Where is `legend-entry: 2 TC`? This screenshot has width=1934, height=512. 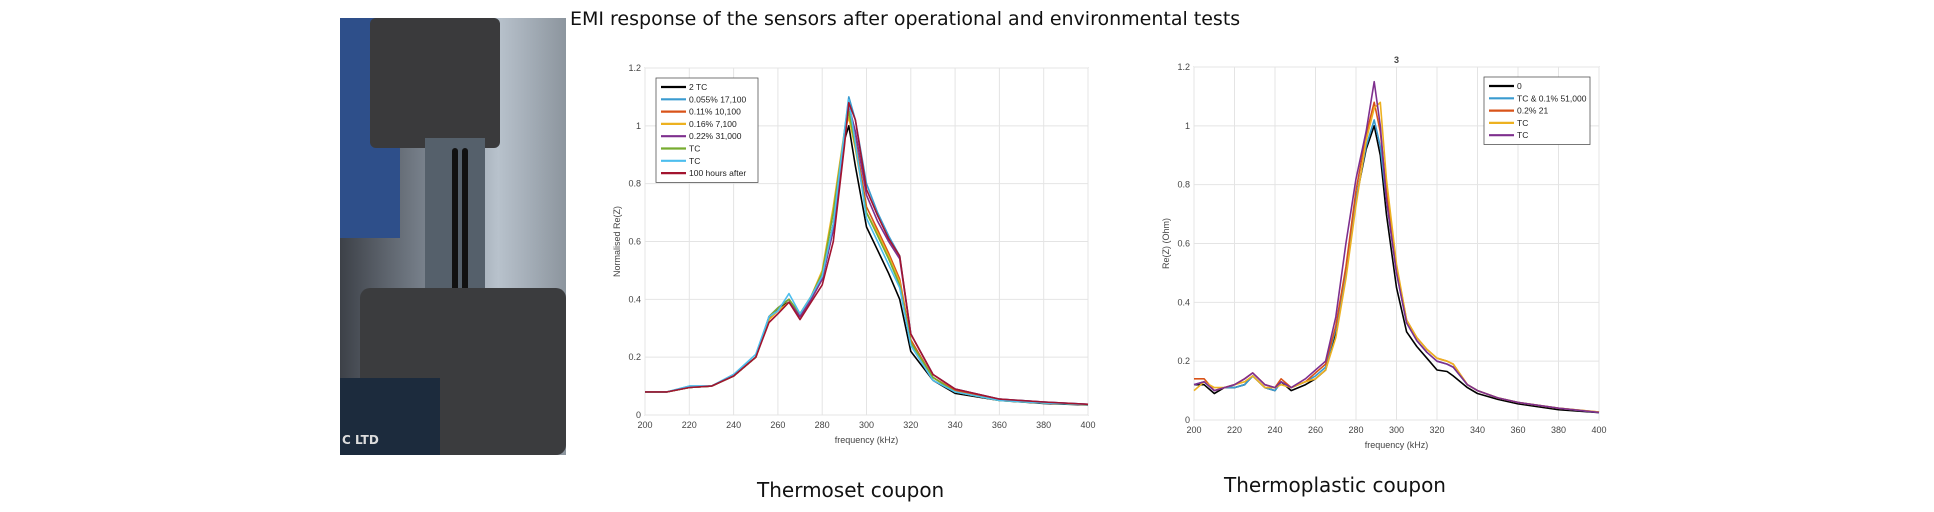 legend-entry: 2 TC is located at coordinates (698, 87).